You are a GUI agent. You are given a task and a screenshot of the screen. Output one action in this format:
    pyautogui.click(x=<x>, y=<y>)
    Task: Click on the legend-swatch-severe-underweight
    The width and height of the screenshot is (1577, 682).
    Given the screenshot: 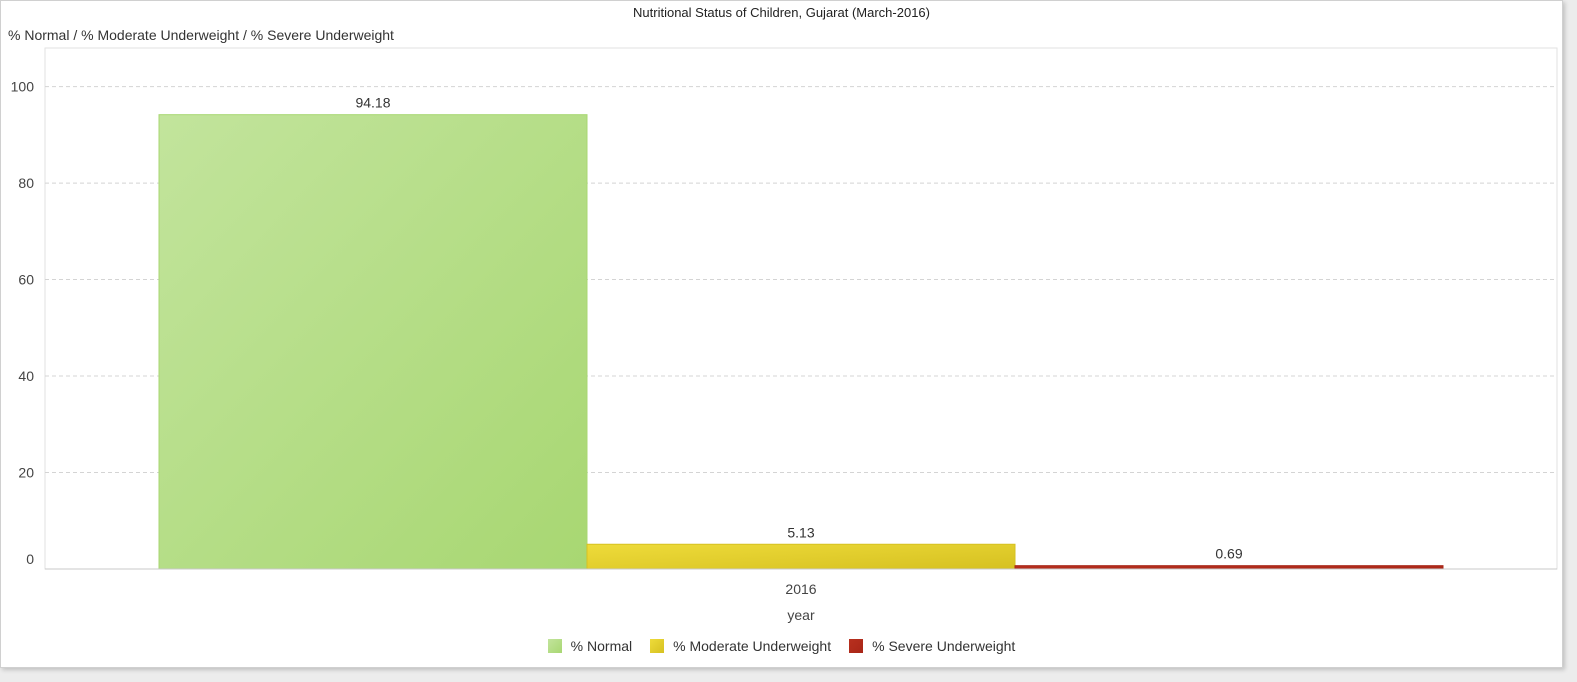 What is the action you would take?
    pyautogui.click(x=856, y=646)
    